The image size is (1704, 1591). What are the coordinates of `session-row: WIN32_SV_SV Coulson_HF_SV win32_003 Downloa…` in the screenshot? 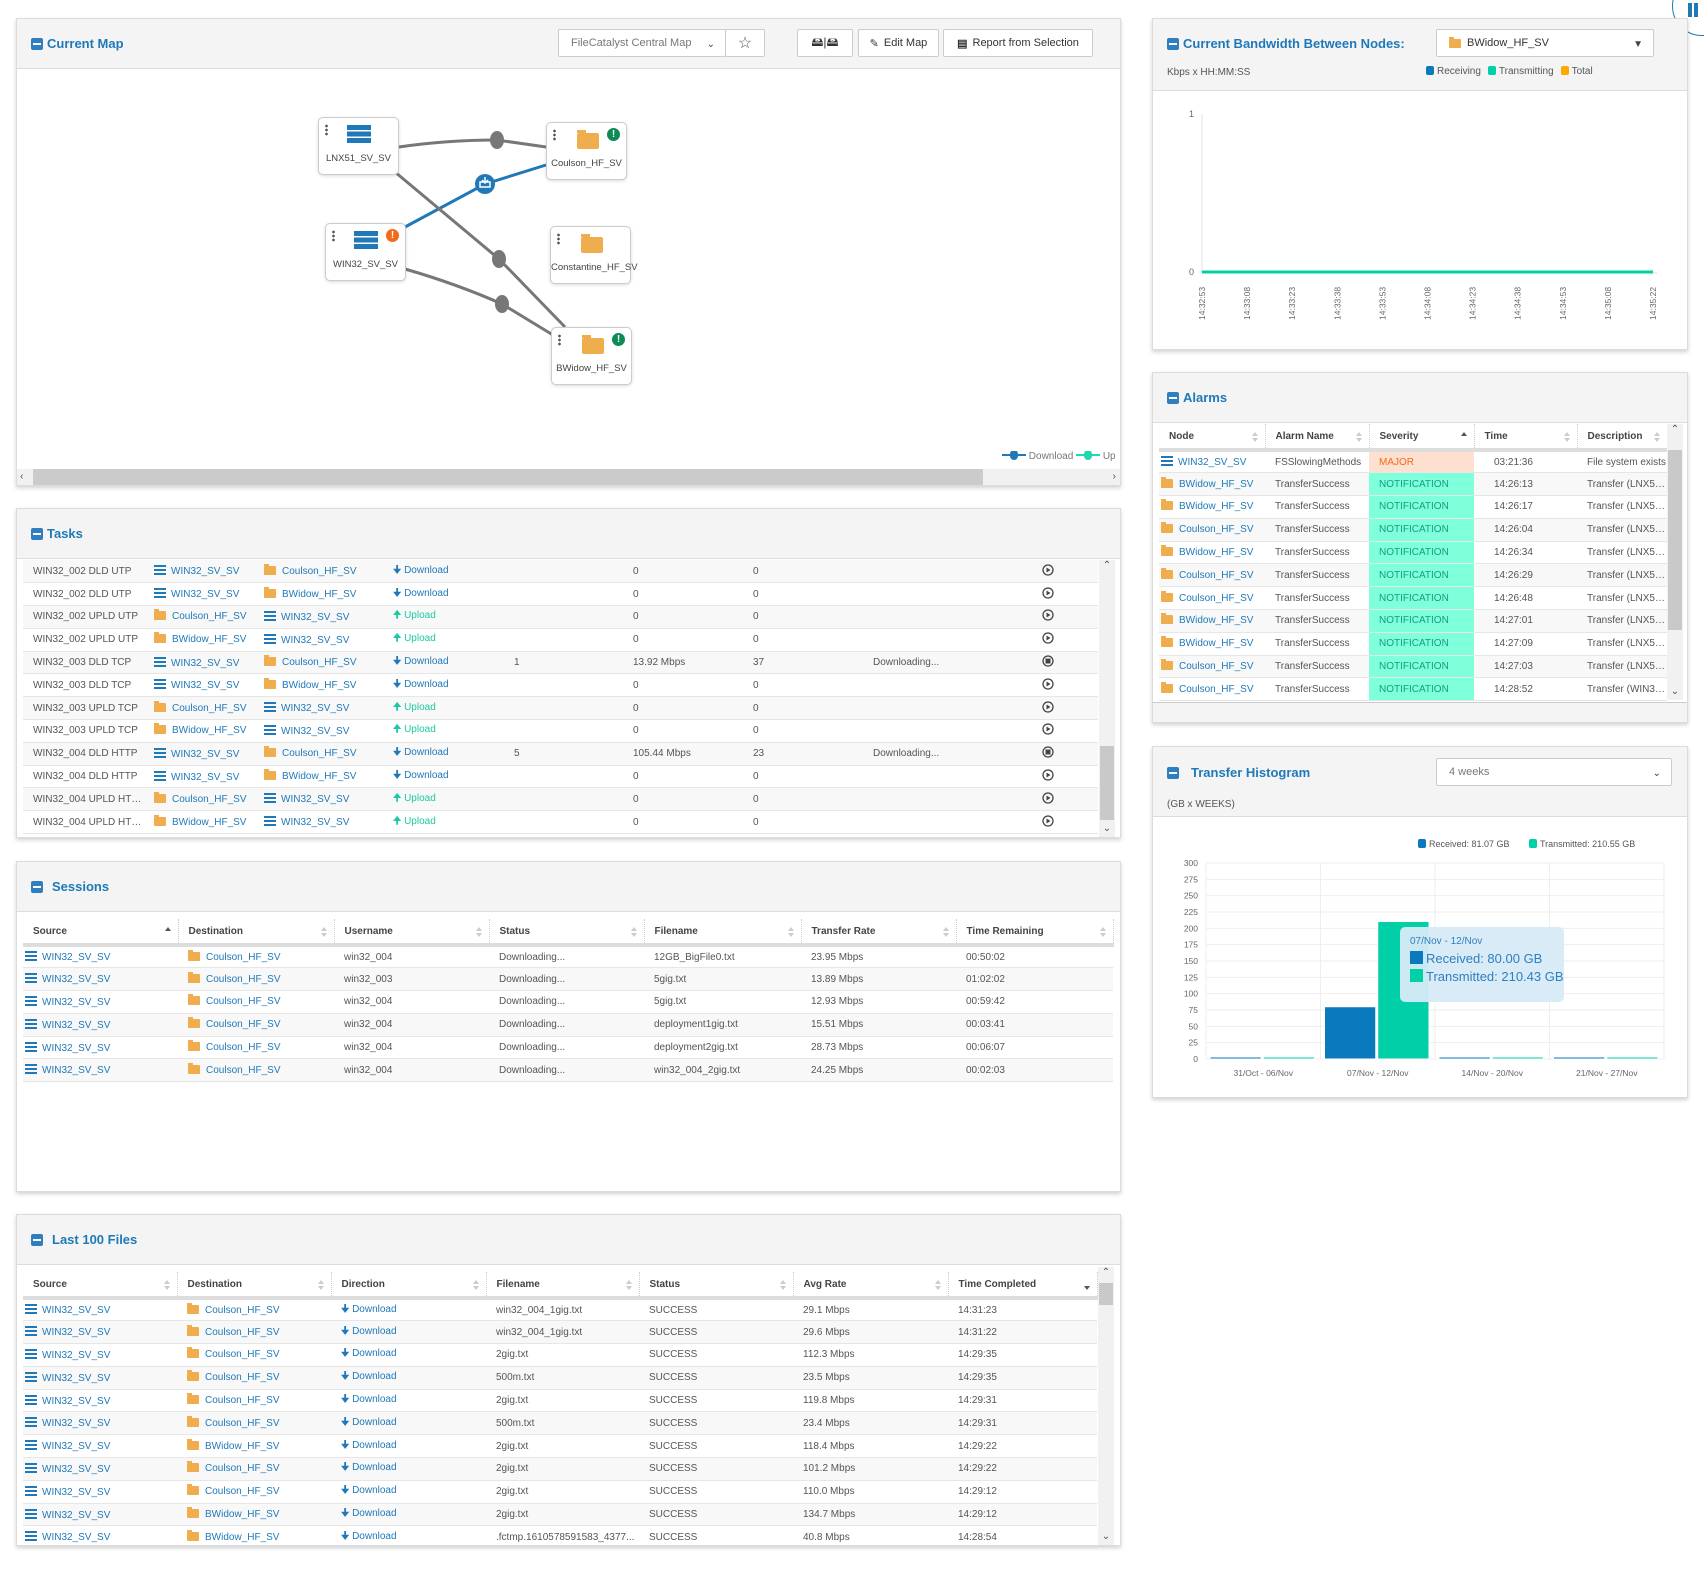 It's located at (568, 979).